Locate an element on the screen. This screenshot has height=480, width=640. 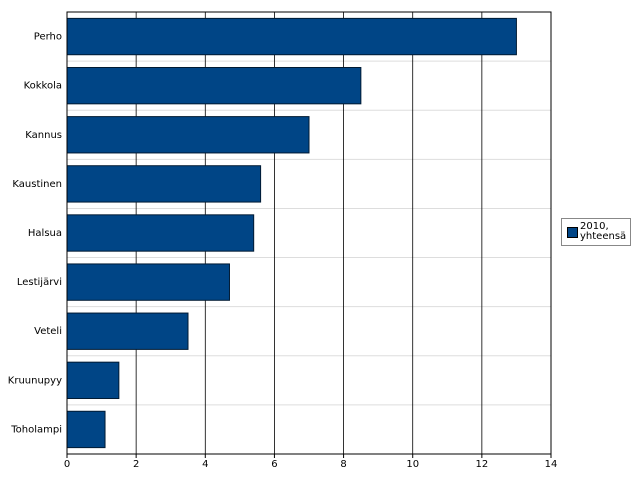
legend: 2010, yhteensä is located at coordinates (596, 232).